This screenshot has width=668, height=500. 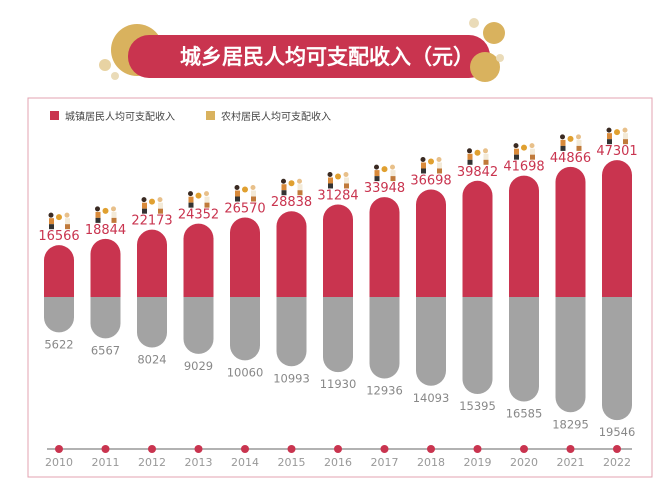 I want to click on urban-value-label: 24352, so click(x=198, y=215).